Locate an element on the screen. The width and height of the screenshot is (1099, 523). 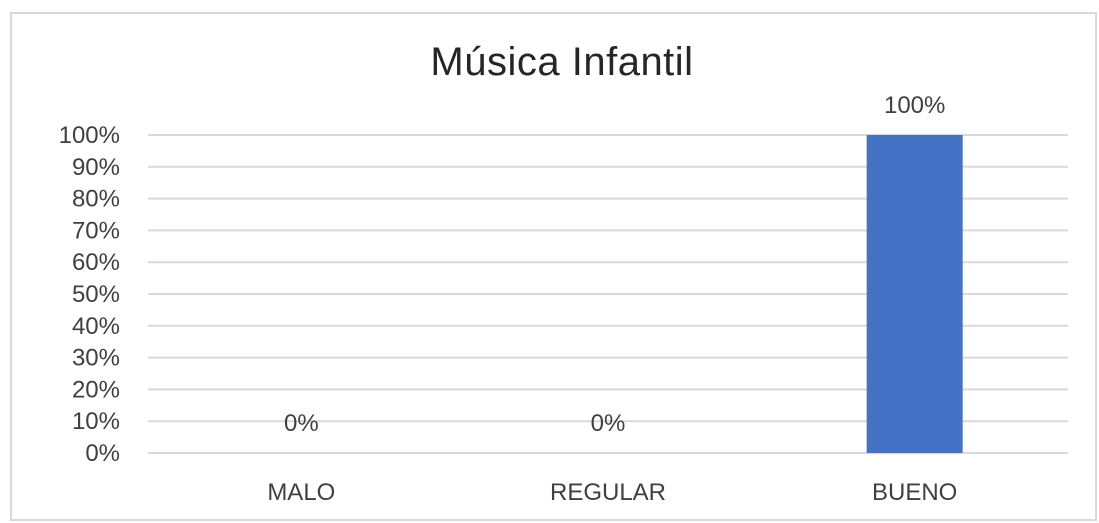
x-tick-label: REGULAR is located at coordinates (608, 492).